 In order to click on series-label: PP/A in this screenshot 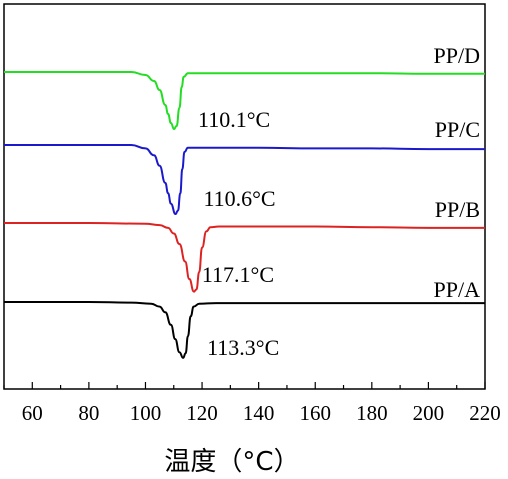, I will do `click(457, 289)`.